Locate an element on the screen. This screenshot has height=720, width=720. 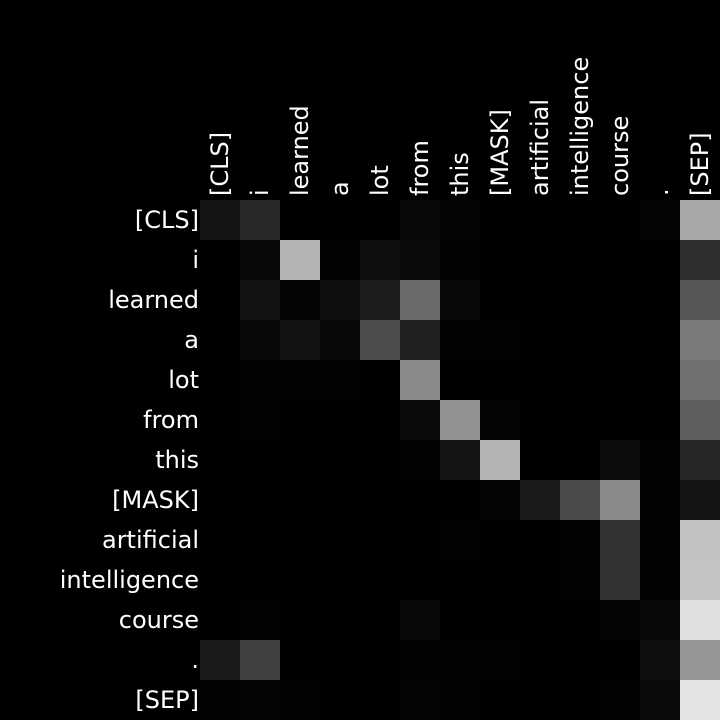
row-tick-label: intelligence is located at coordinates (129, 580).